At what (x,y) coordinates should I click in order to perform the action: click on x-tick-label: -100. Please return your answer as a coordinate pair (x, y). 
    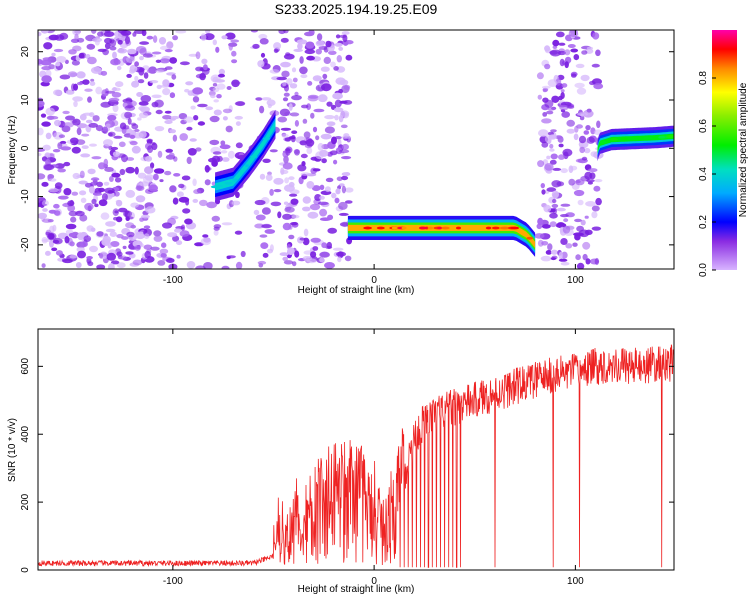
    Looking at the image, I should click on (173, 581).